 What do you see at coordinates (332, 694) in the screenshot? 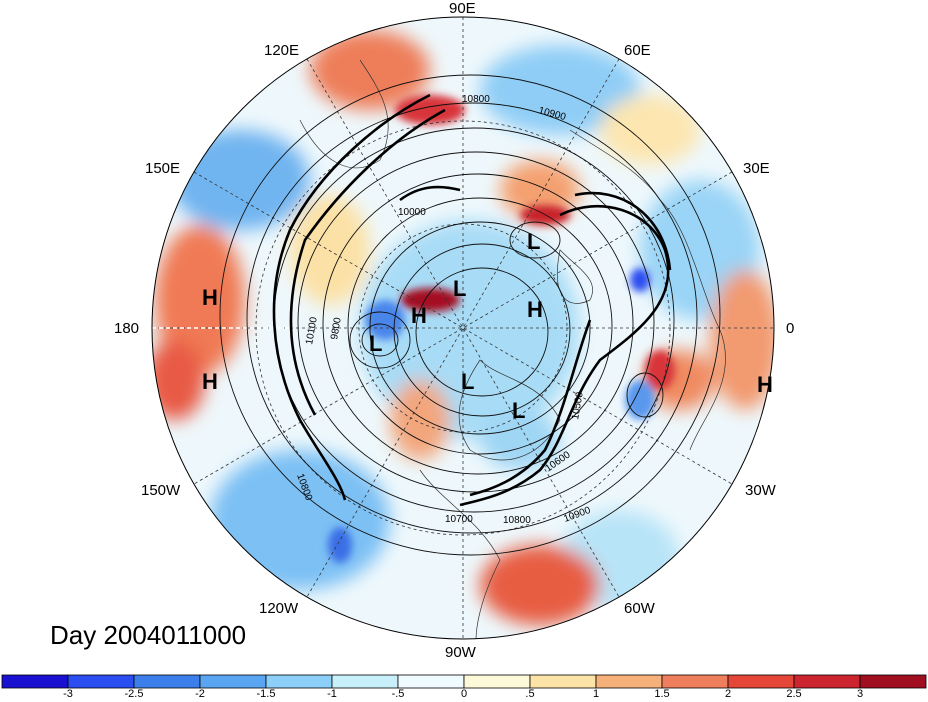
I see `colorbar-tick-label: -1` at bounding box center [332, 694].